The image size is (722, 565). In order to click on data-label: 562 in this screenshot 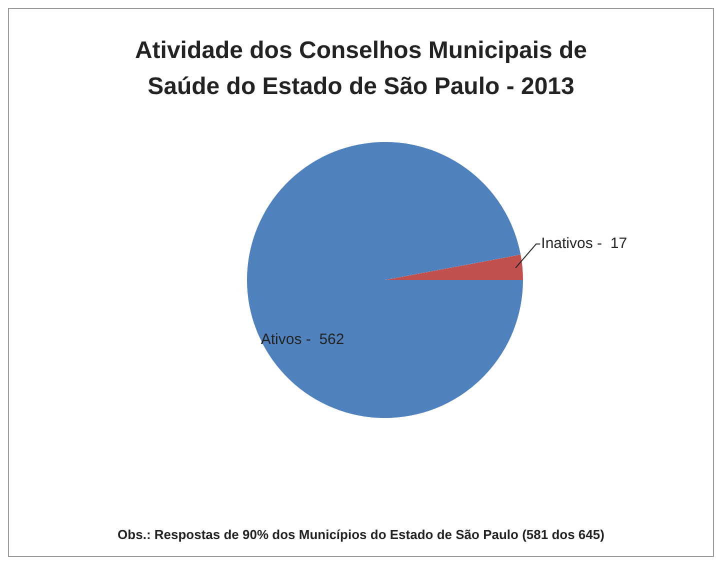, I will do `click(331, 339)`.